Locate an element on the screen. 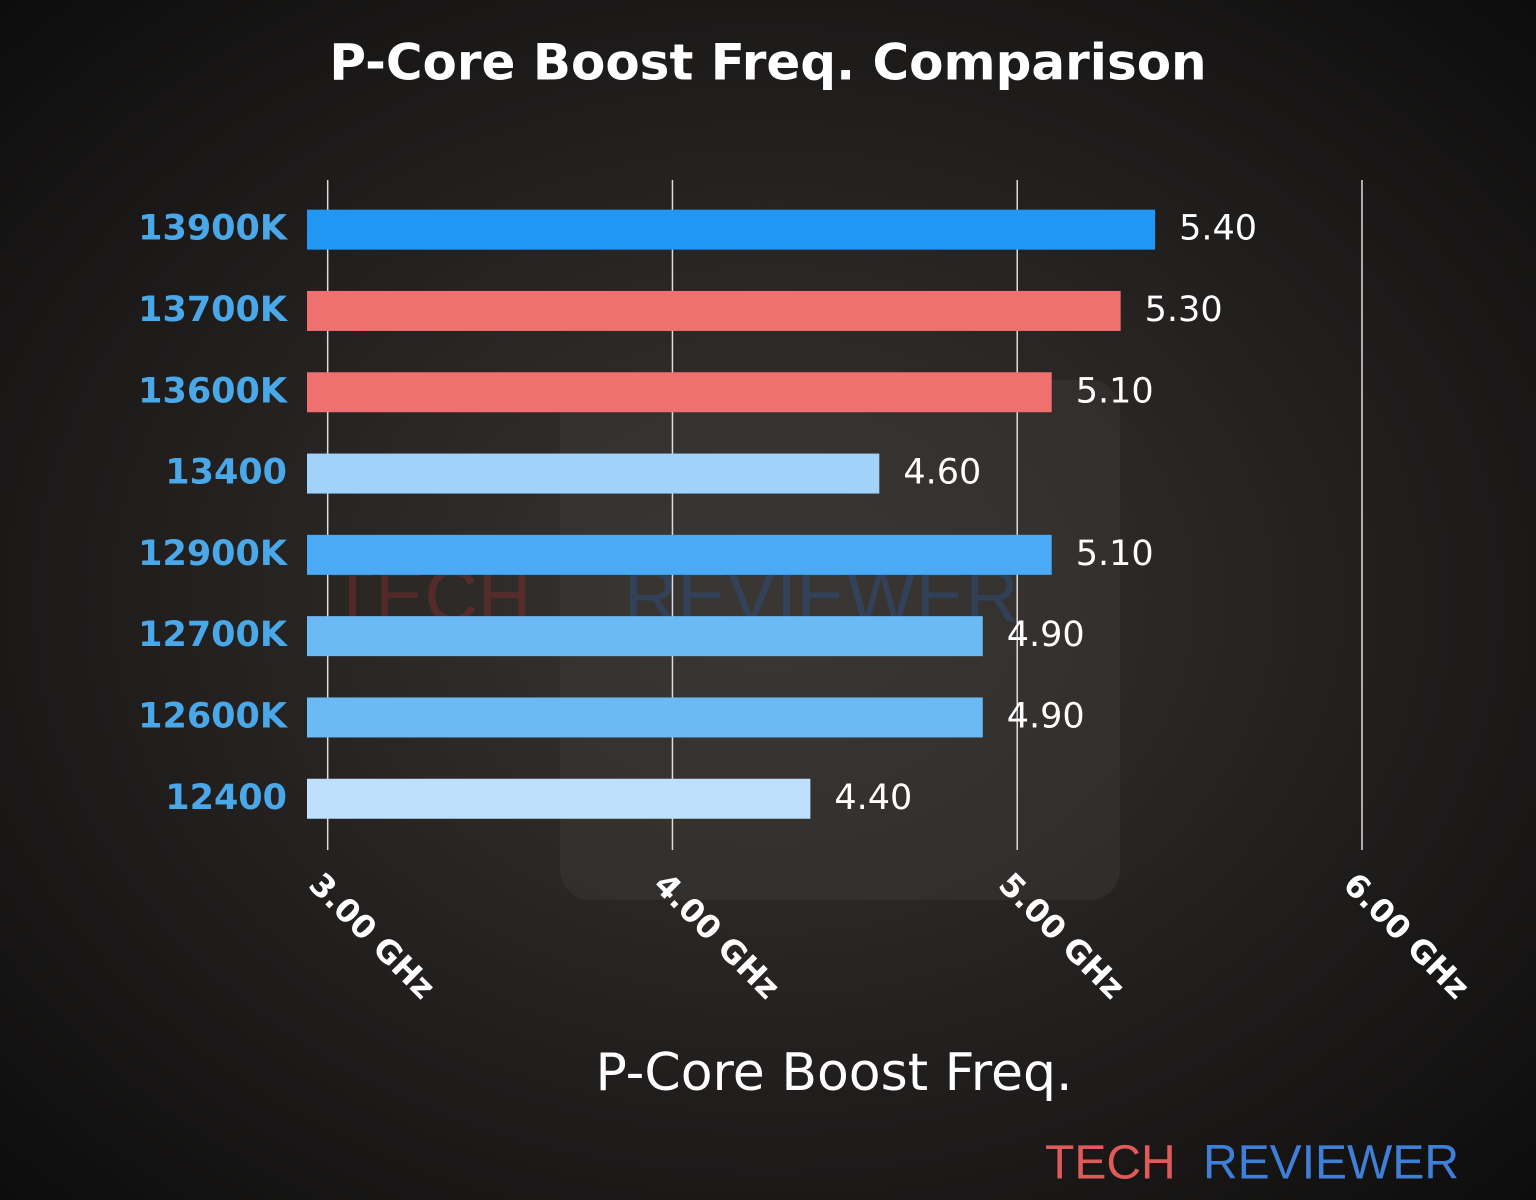 This screenshot has height=1200, width=1536. logo: TECH REVIEWER is located at coordinates (1252, 1163).